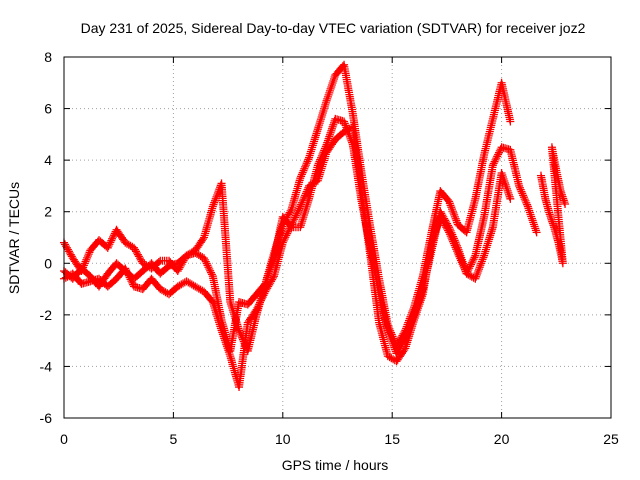 This screenshot has height=480, width=640. I want to click on x-tick-label: 0, so click(64, 439).